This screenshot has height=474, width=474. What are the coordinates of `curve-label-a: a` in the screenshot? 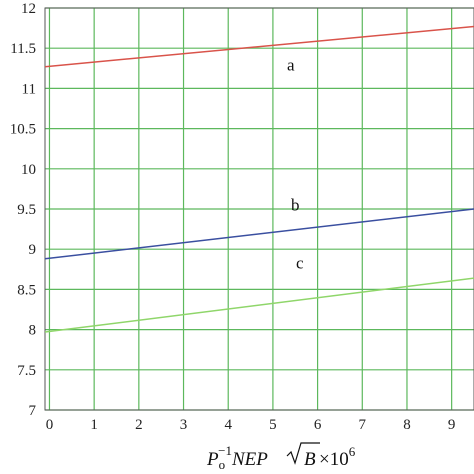 It's located at (291, 65).